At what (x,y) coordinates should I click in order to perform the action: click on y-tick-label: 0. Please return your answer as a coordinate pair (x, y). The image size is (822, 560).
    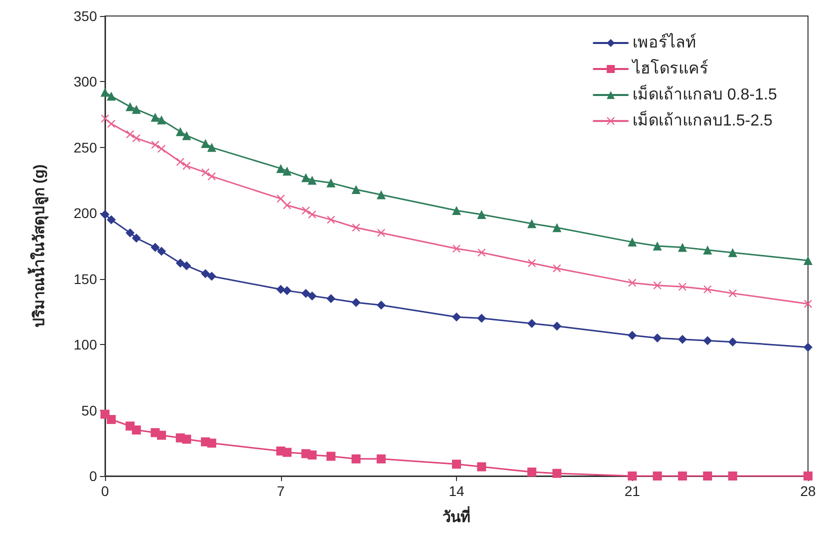
    Looking at the image, I should click on (93, 476).